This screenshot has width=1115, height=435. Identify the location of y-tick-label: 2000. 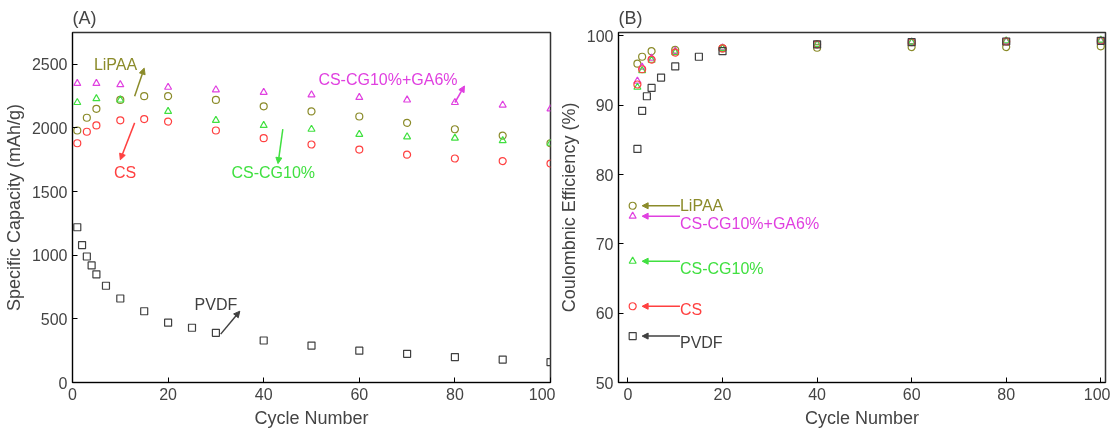
(49, 128).